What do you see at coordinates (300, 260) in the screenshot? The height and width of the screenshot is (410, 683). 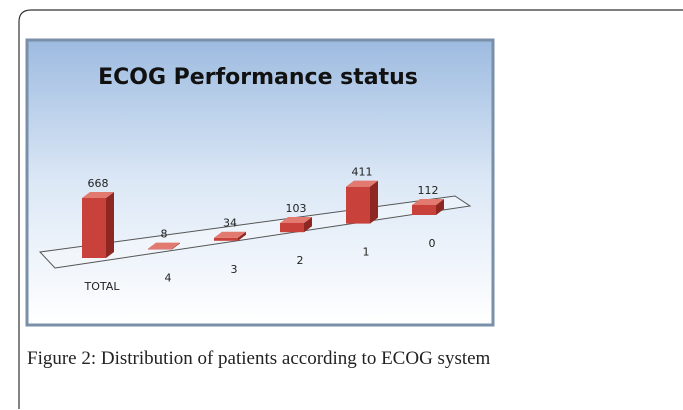 I see `x-tick-label: 2` at bounding box center [300, 260].